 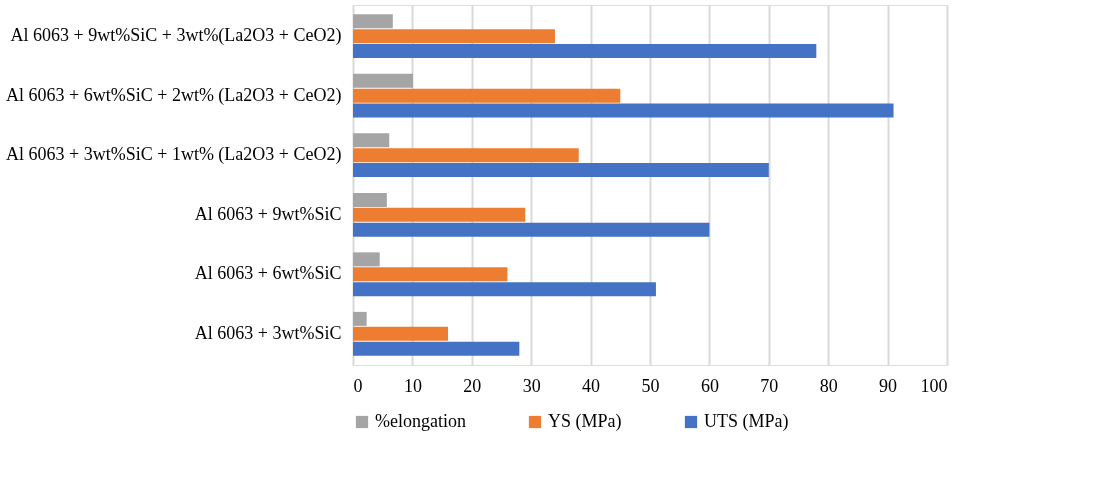 I want to click on y-tick-label: Al 6063 + 3wt%SiC + 1wt% (La2O3 + CeO2), so click(x=174, y=155).